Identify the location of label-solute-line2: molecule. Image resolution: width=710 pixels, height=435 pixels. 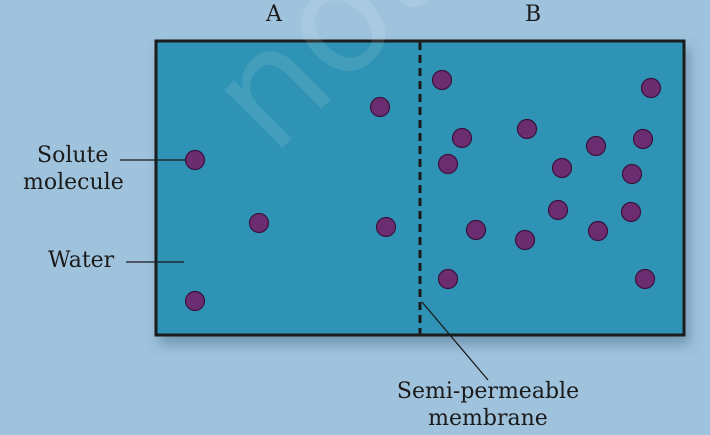
(73, 182).